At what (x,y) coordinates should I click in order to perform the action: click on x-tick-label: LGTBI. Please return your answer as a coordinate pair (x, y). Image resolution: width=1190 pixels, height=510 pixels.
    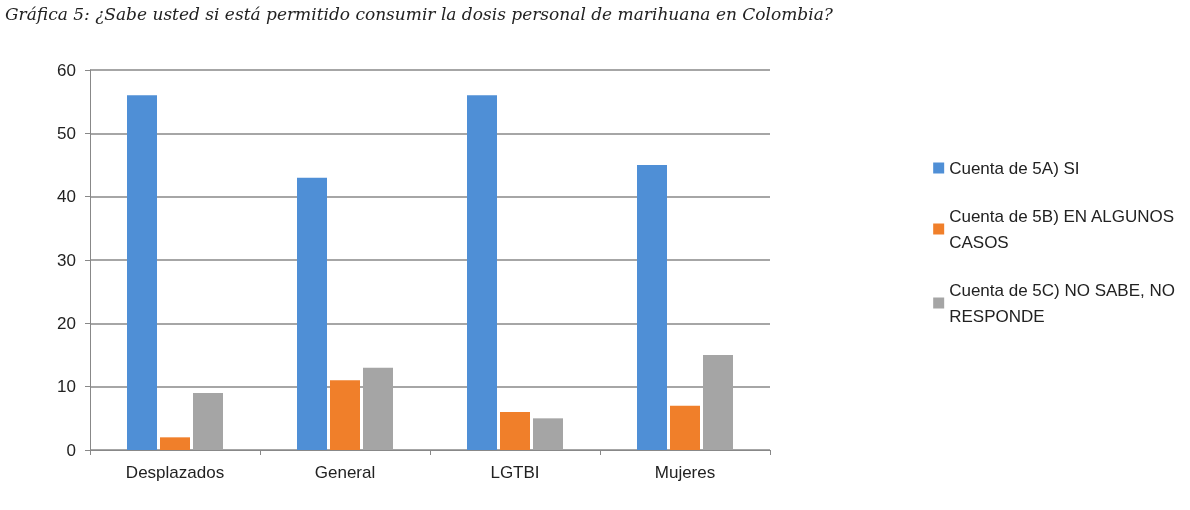
    Looking at the image, I should click on (515, 472).